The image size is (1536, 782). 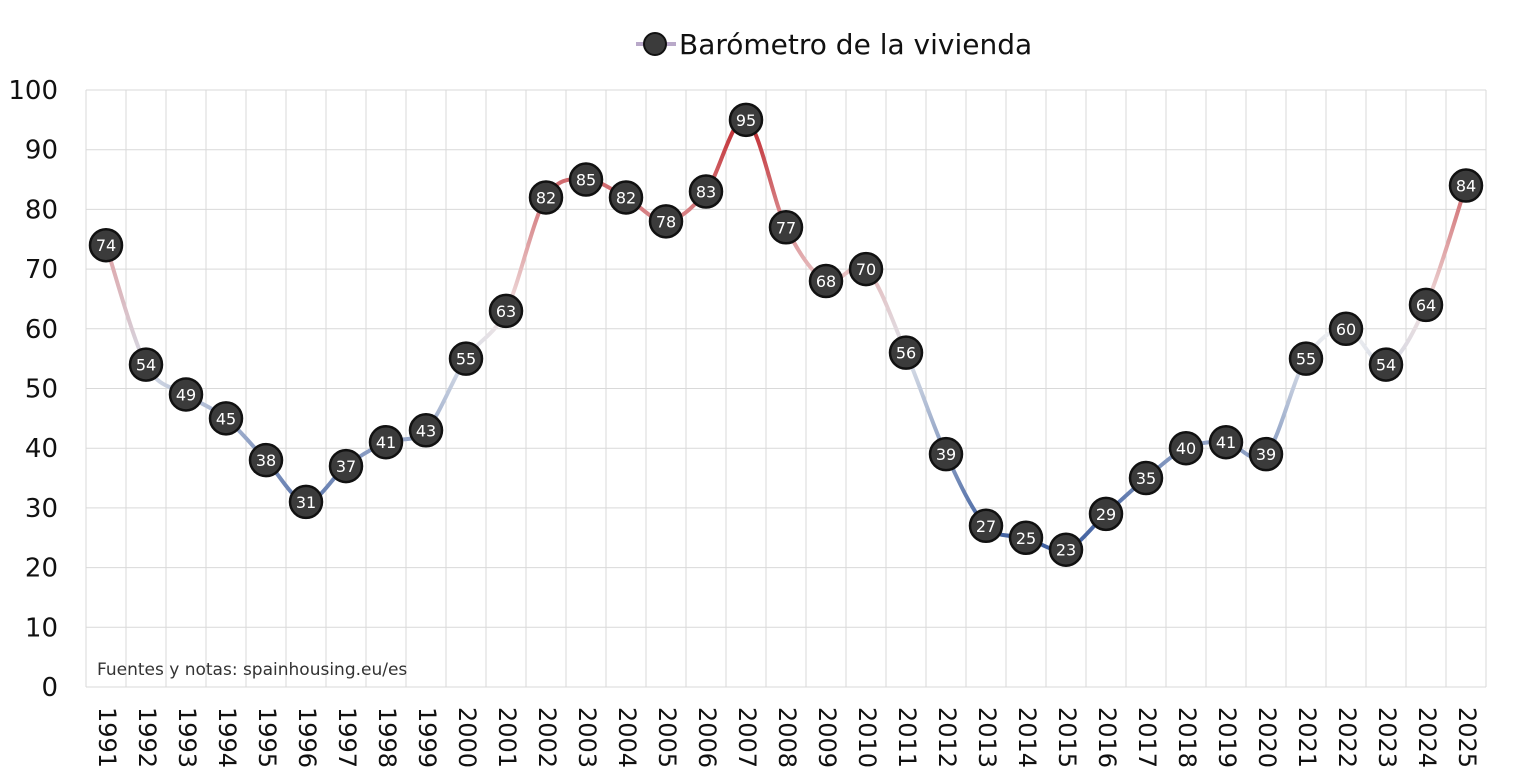 I want to click on x-tick-label: 2015, so click(x=1067, y=737).